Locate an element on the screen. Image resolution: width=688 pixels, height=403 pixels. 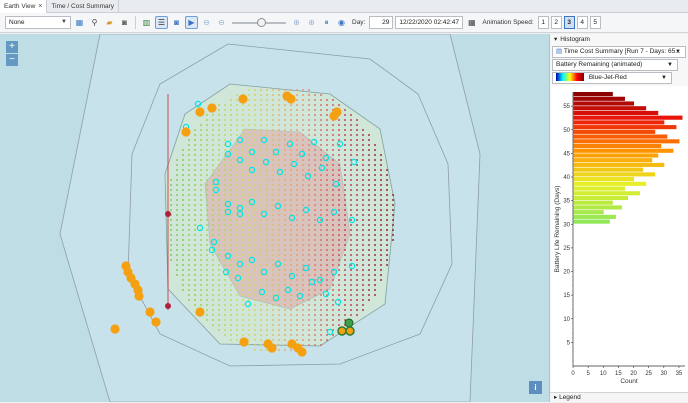
zoom-in-button: + is located at coordinates (12, 47).